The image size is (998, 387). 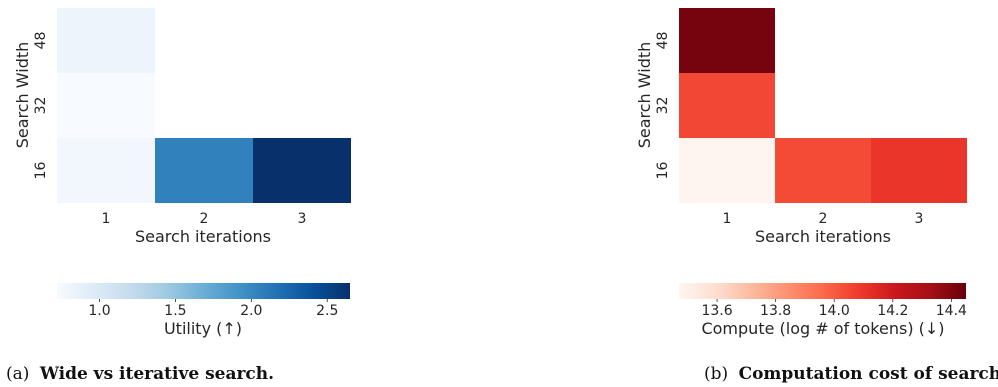 What do you see at coordinates (302, 170) in the screenshot?
I see `heatmap-cell-a-x3-y16: 2.65` at bounding box center [302, 170].